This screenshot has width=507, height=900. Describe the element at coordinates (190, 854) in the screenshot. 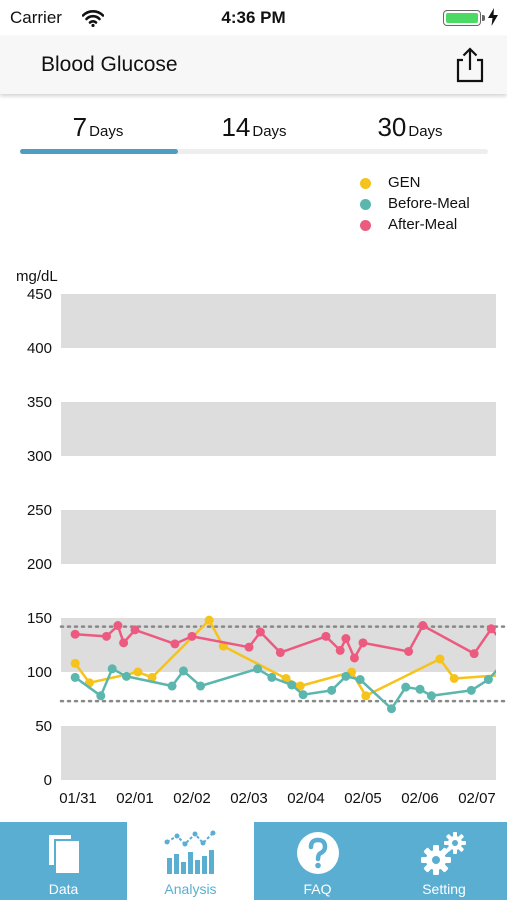

I see `analysis-chart-icon` at that location.